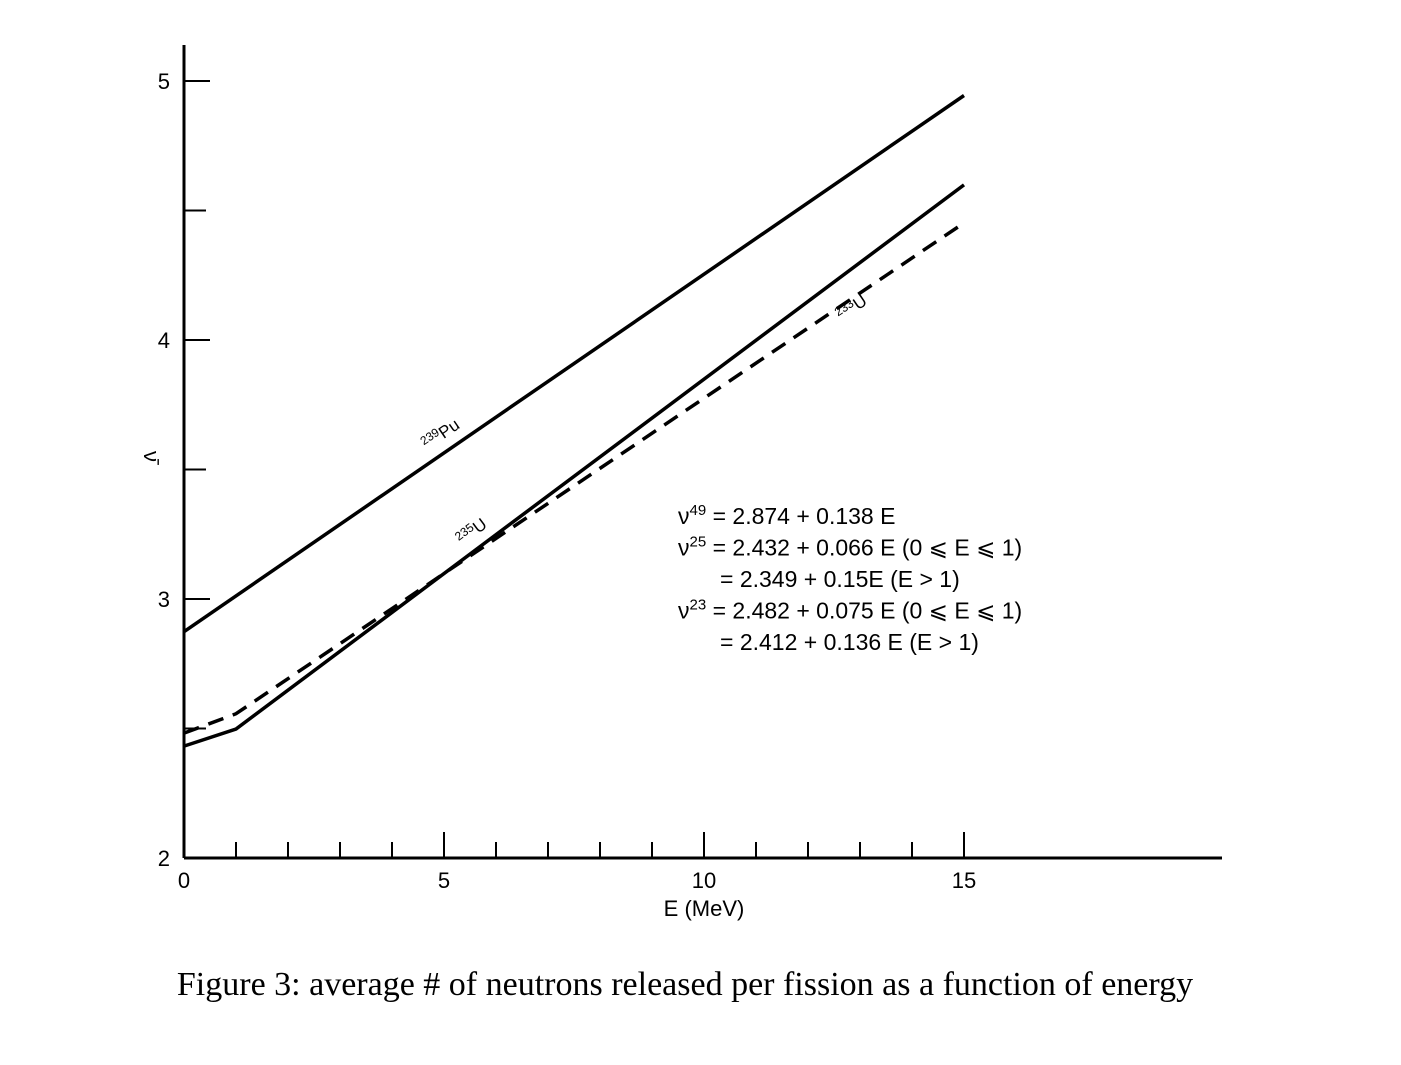 The width and height of the screenshot is (1401, 1065). Describe the element at coordinates (164, 340) in the screenshot. I see `y-tick-label: 4` at that location.